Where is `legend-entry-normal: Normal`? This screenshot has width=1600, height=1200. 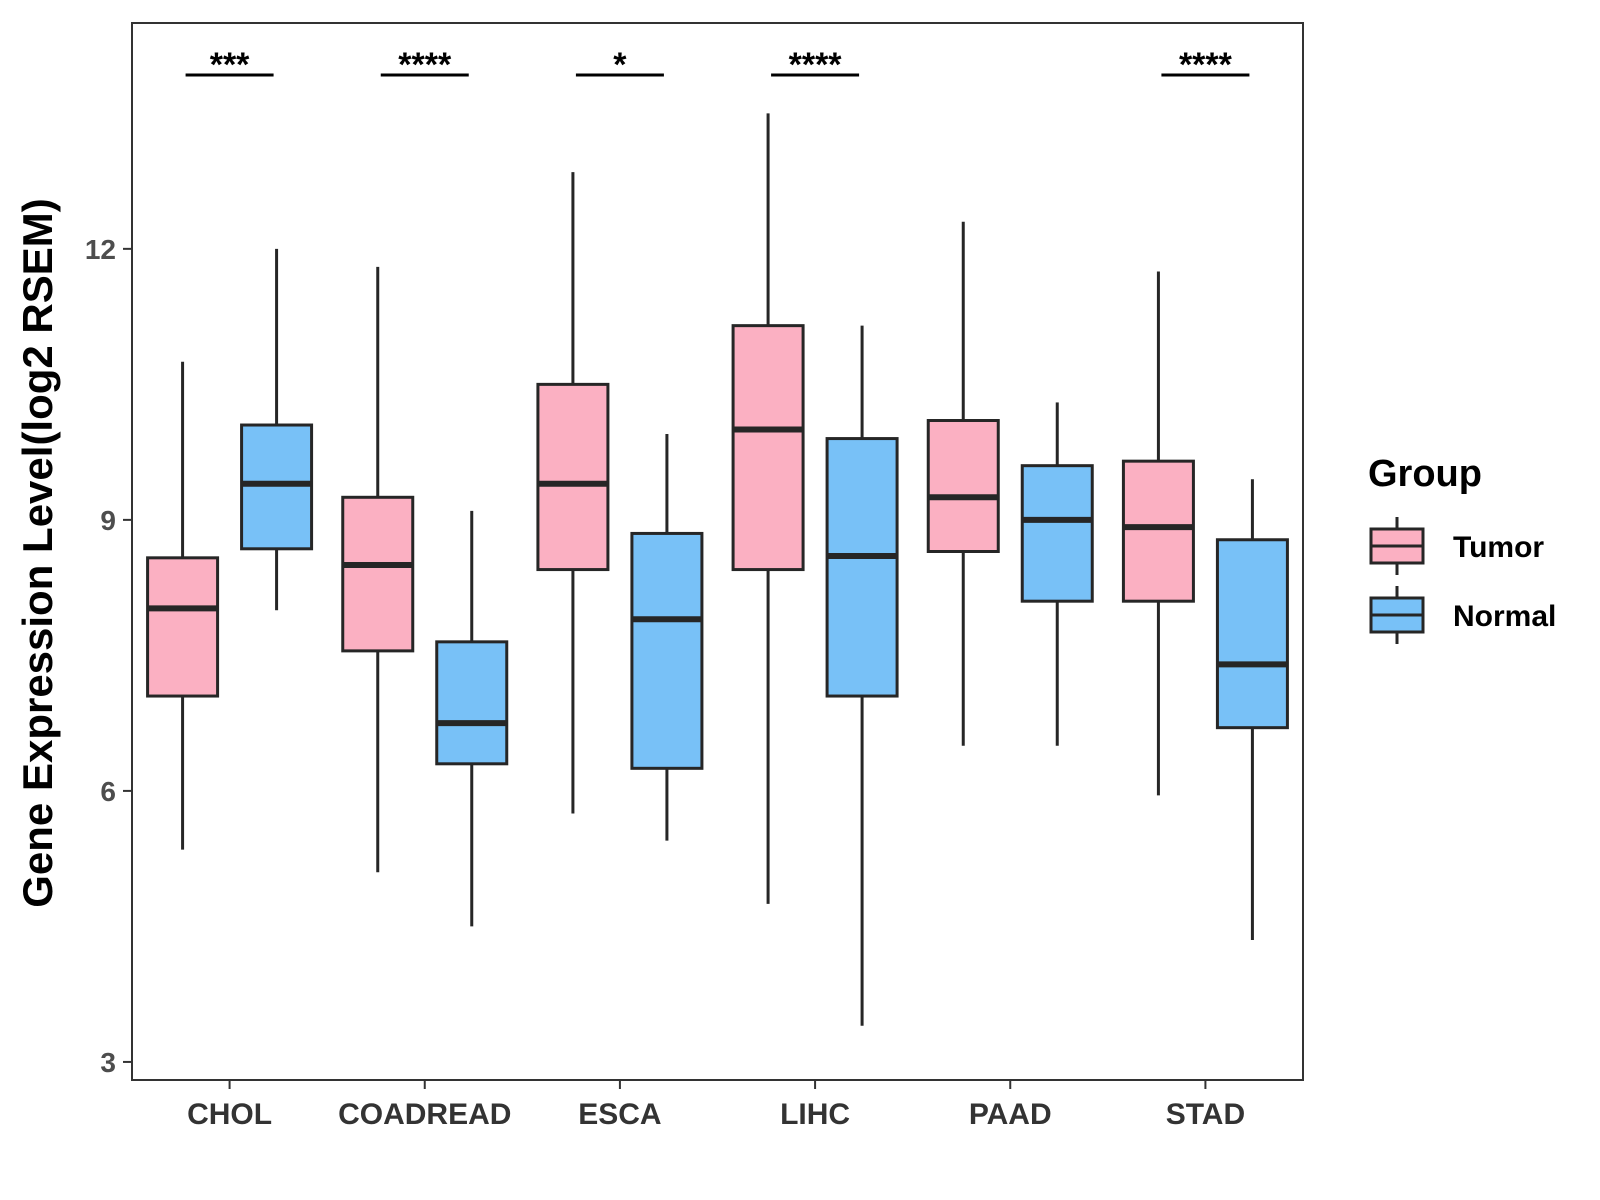 legend-entry-normal: Normal is located at coordinates (1462, 615).